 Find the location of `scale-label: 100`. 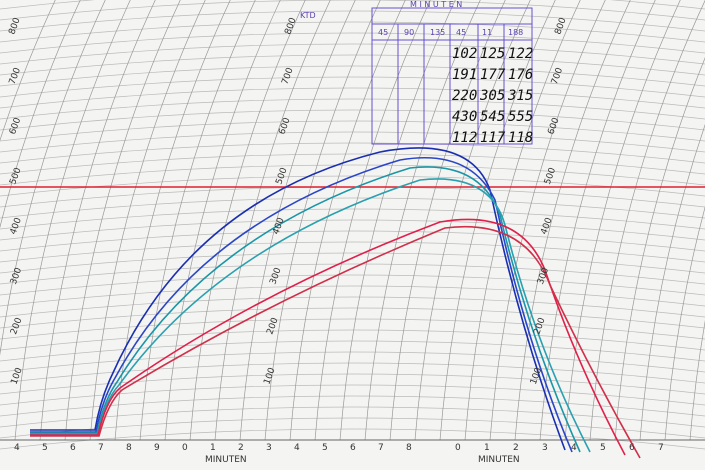

scale-label: 100 is located at coordinates (17, 376).